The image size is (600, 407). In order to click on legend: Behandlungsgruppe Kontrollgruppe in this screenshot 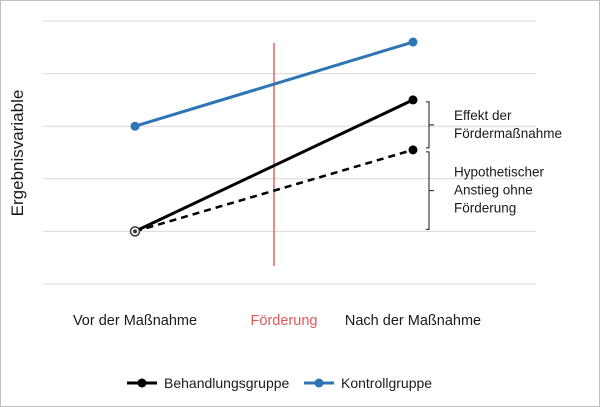, I will do `click(279, 383)`.